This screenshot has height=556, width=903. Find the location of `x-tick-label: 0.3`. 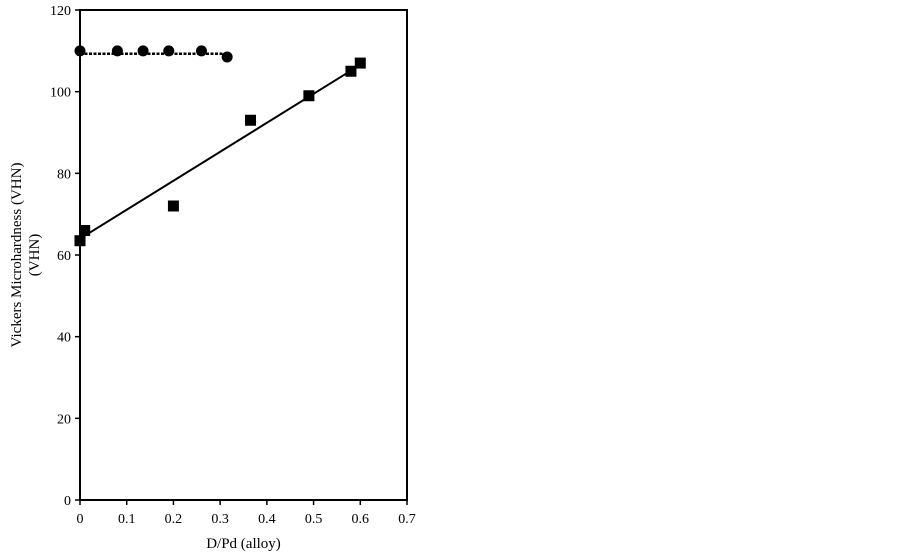

x-tick-label: 0.3 is located at coordinates (220, 519).